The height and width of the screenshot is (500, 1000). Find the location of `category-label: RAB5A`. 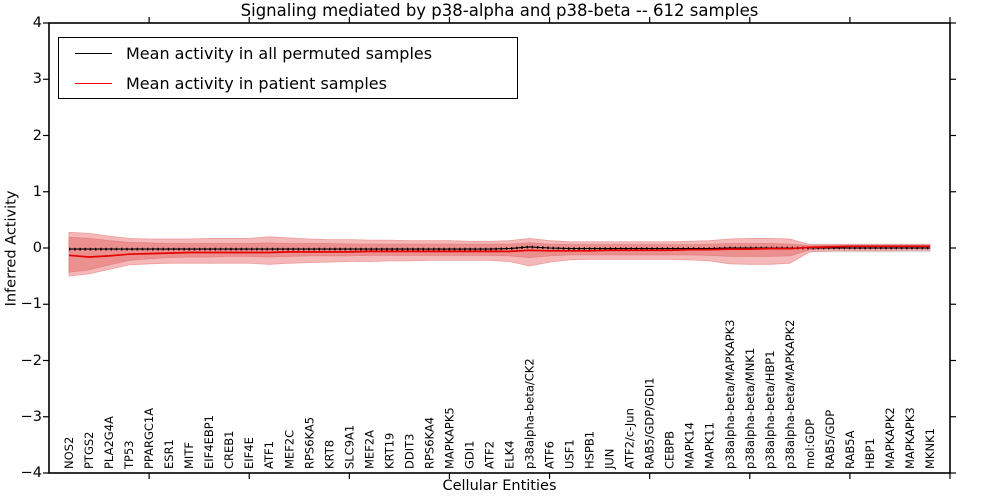

category-label: RAB5A is located at coordinates (850, 449).